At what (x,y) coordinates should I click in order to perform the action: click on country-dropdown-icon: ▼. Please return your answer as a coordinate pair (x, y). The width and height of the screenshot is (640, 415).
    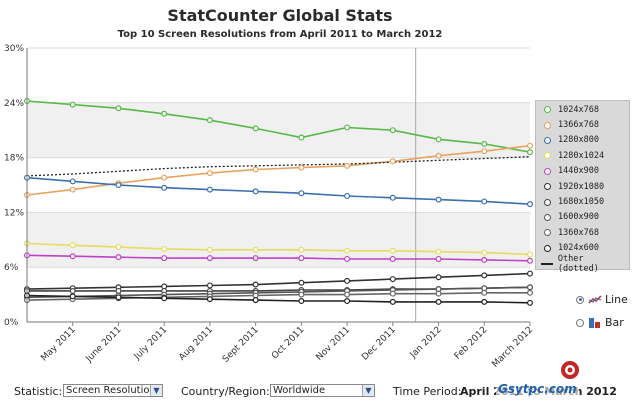
    Looking at the image, I should click on (368, 390).